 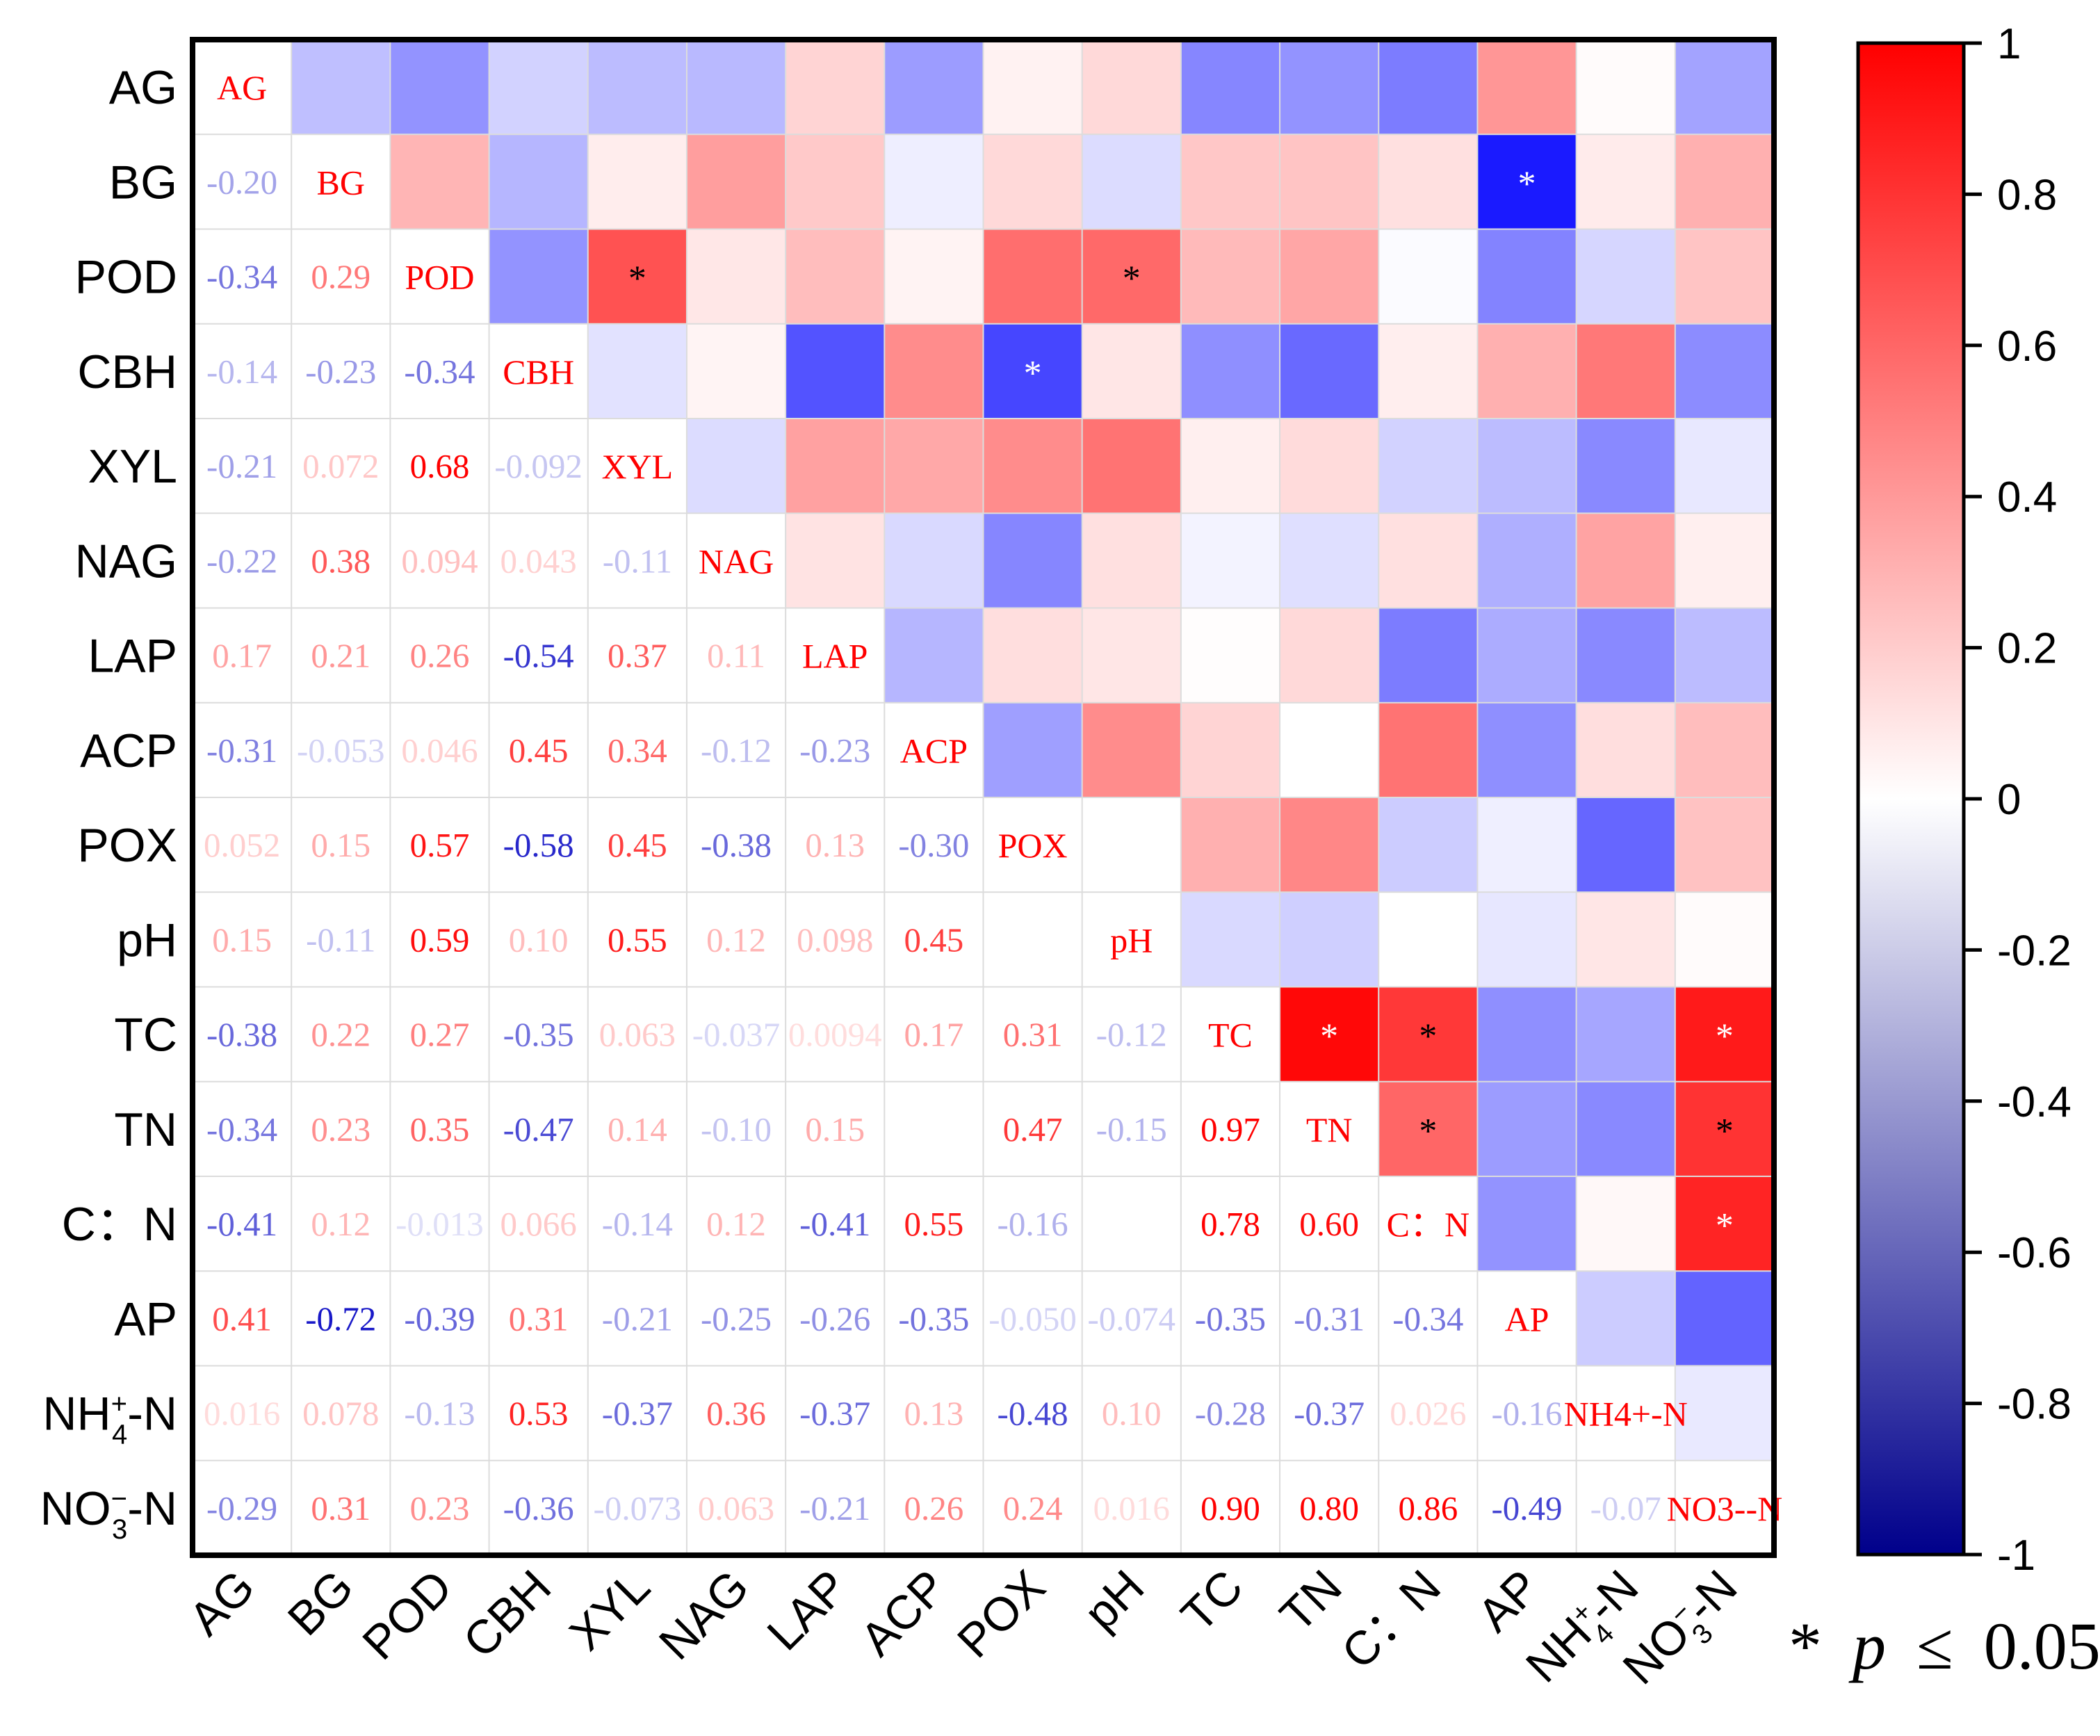 What do you see at coordinates (1526, 1508) in the screenshot?
I see `correlation-value: -0.49` at bounding box center [1526, 1508].